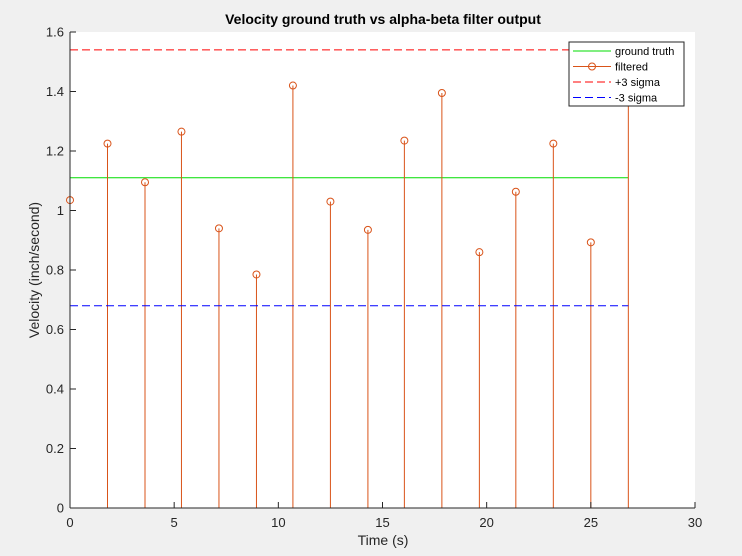 The width and height of the screenshot is (742, 556). What do you see at coordinates (638, 83) in the screenshot?
I see `legend-label: +3 sigma` at bounding box center [638, 83].